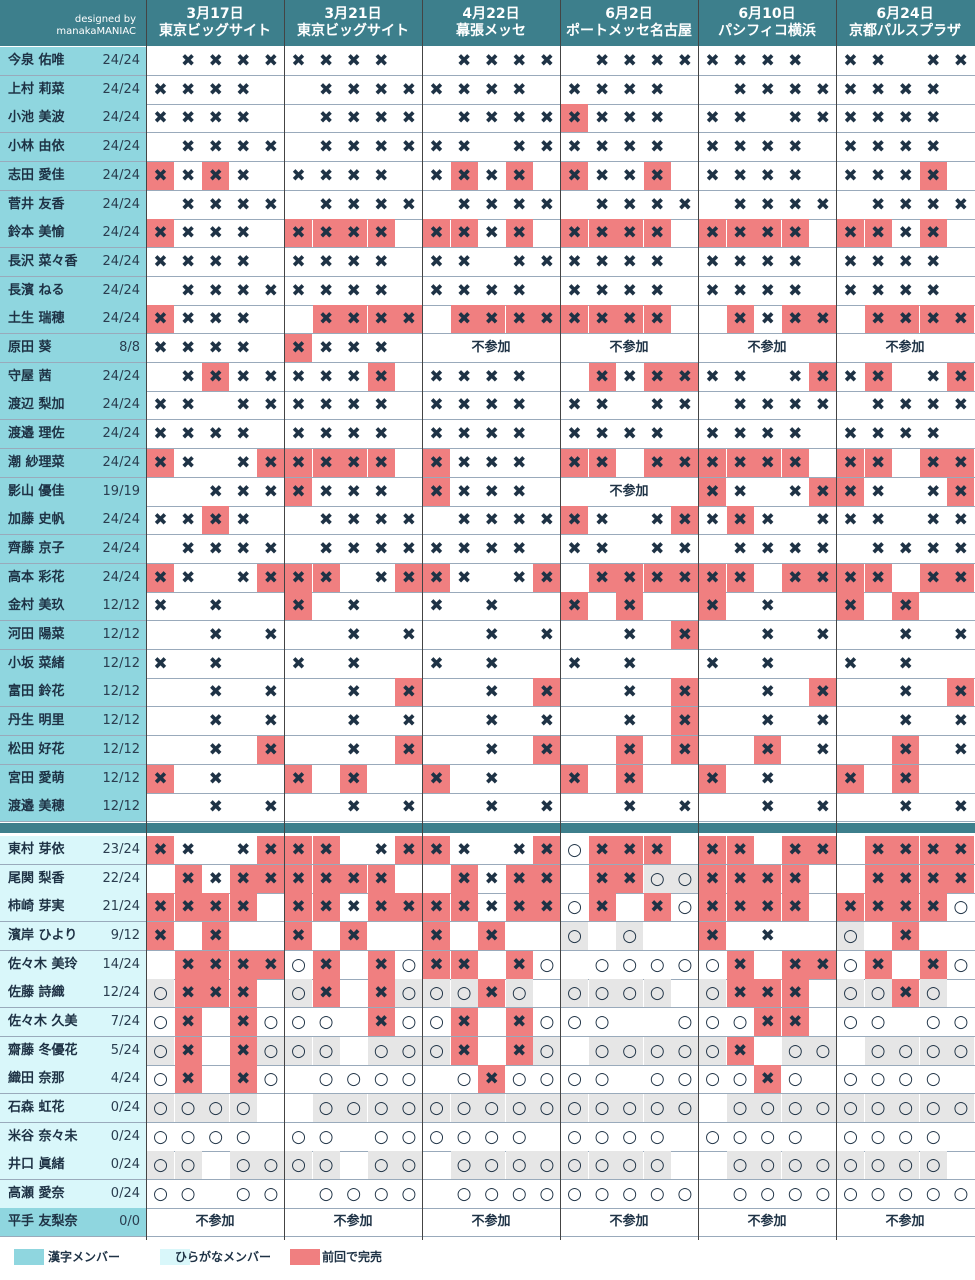  I want to click on venue-date: 6月2日, so click(629, 14).